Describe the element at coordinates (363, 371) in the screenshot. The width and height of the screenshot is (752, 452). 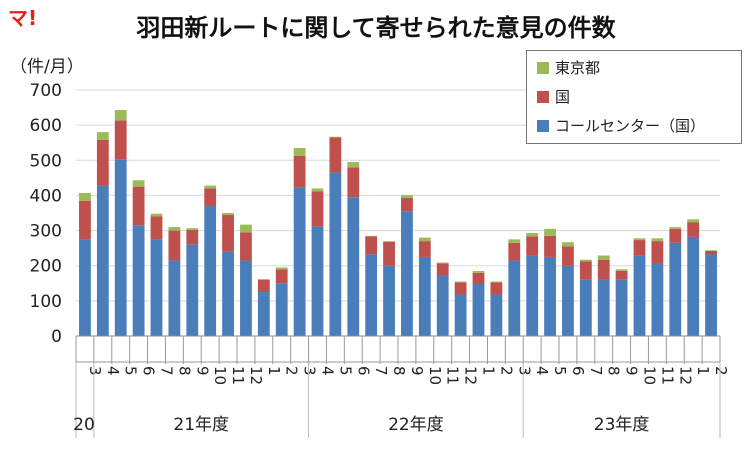
I see `x-tick-label: 6` at that location.